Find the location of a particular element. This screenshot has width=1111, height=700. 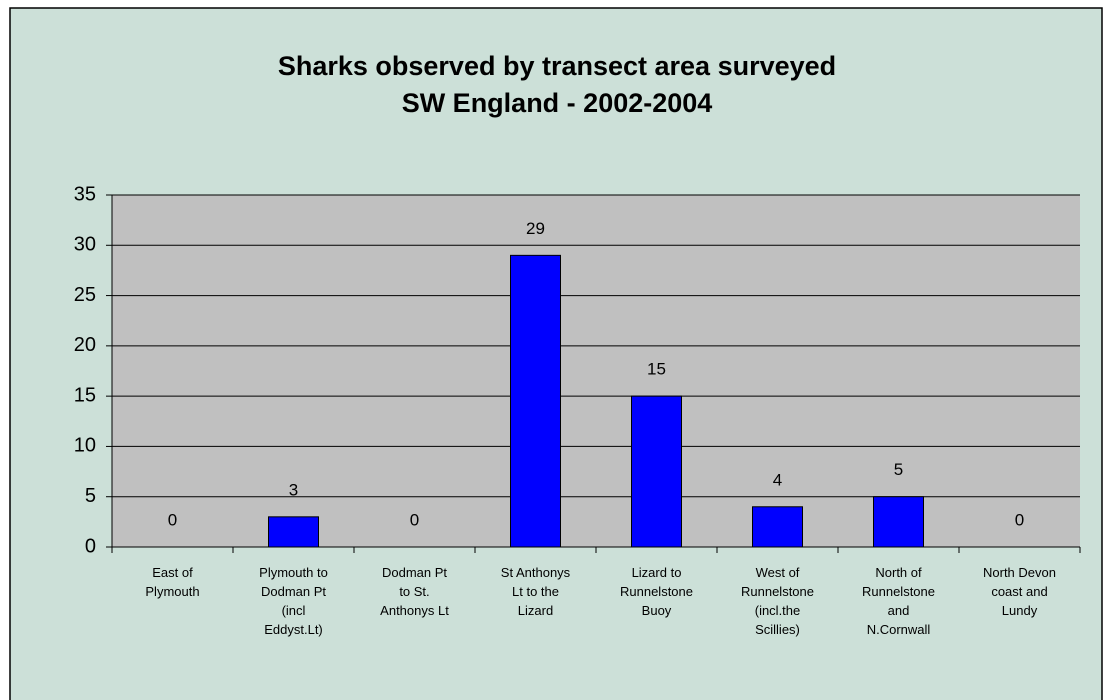

x-tick-label-line: Lizard is located at coordinates (535, 610).